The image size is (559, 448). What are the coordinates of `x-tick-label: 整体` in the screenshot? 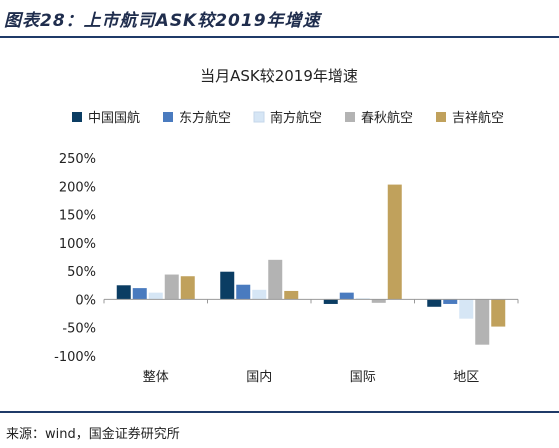 It's located at (156, 377).